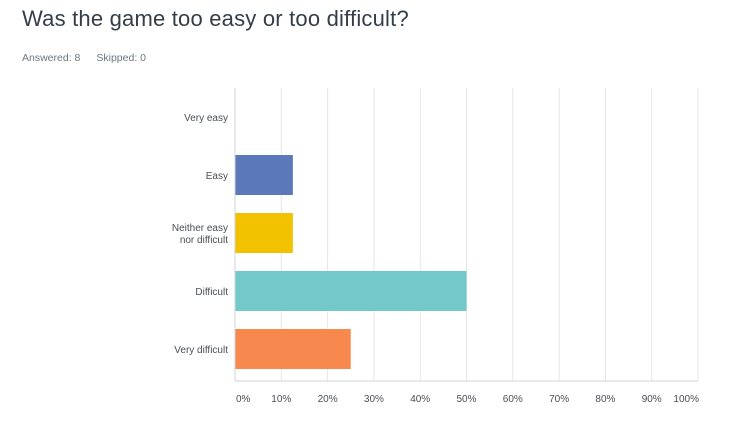  What do you see at coordinates (559, 399) in the screenshot?
I see `x-tick-label: 70%` at bounding box center [559, 399].